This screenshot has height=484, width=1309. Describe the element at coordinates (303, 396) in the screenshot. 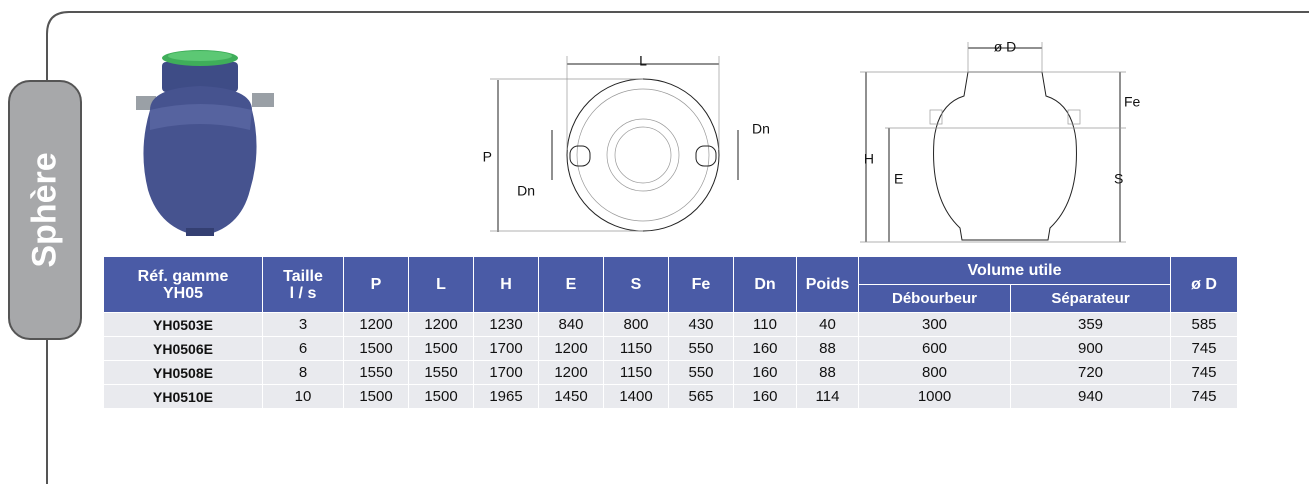

I see `table-cell: 10` at that location.